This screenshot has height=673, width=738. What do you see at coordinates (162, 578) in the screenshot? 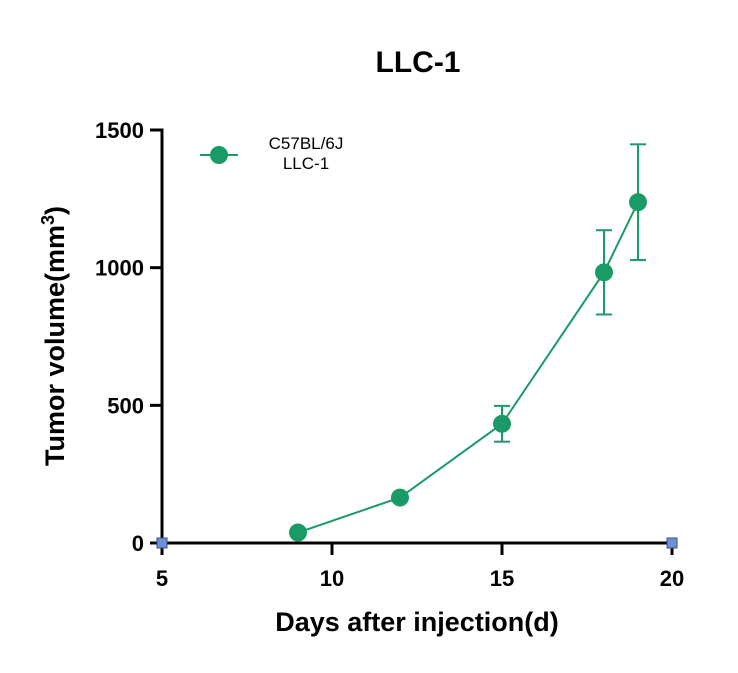
I see `x-tick-label: 5` at bounding box center [162, 578].